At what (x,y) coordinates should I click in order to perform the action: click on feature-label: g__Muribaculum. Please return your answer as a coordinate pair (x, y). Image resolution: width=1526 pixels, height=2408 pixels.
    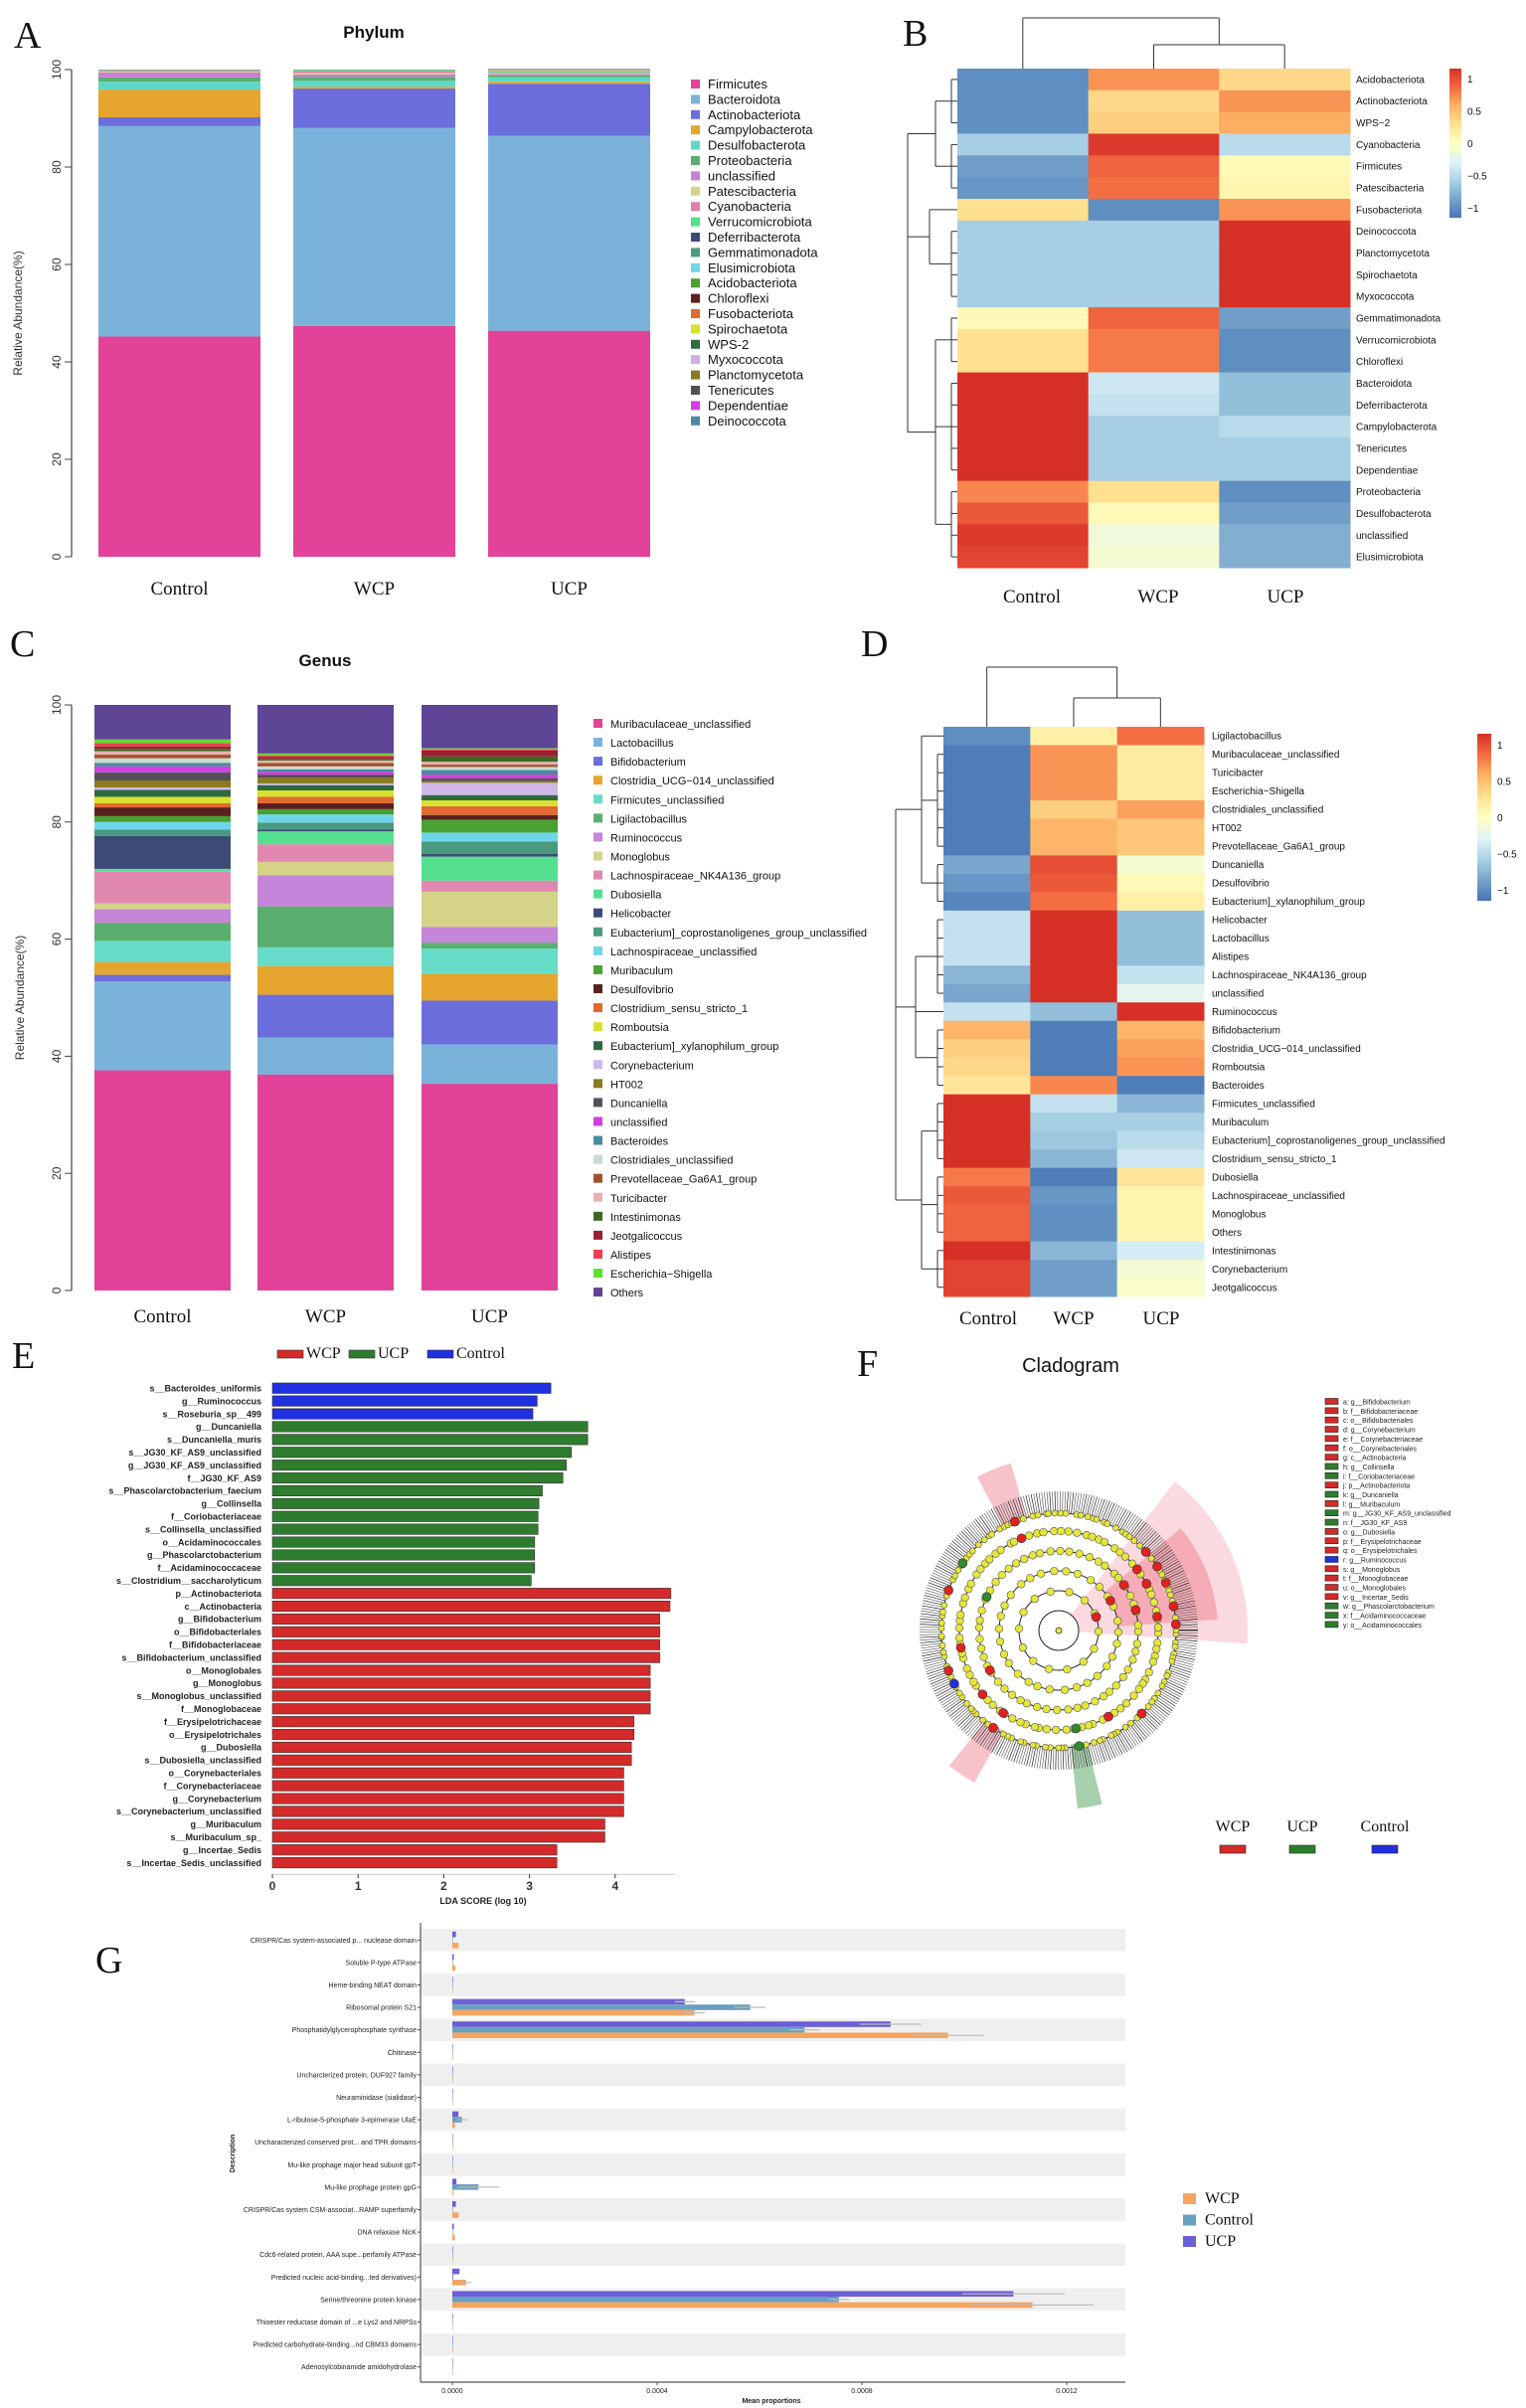
    Looking at the image, I should click on (226, 1824).